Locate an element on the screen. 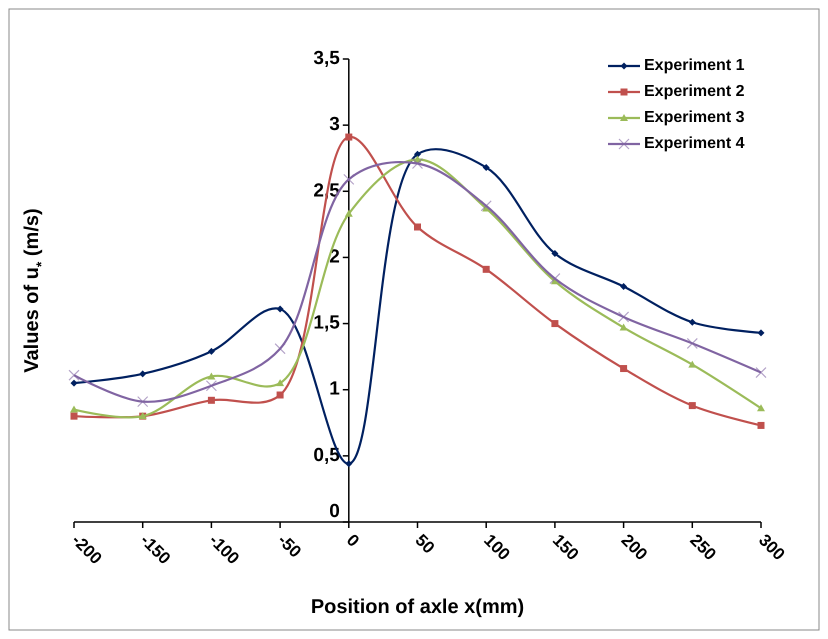  y-tick-label: 1,5 is located at coordinates (326, 323).